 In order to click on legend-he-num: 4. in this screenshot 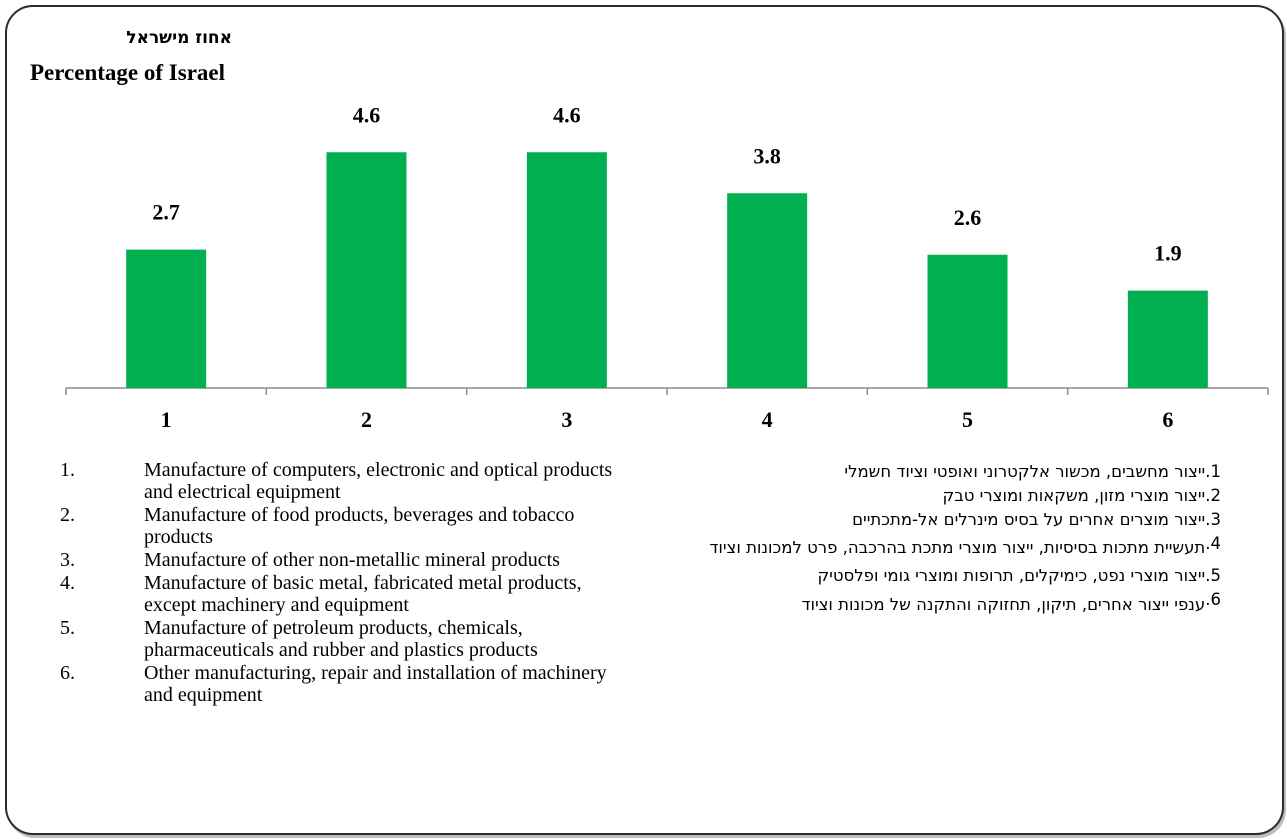, I will do `click(1213, 543)`.